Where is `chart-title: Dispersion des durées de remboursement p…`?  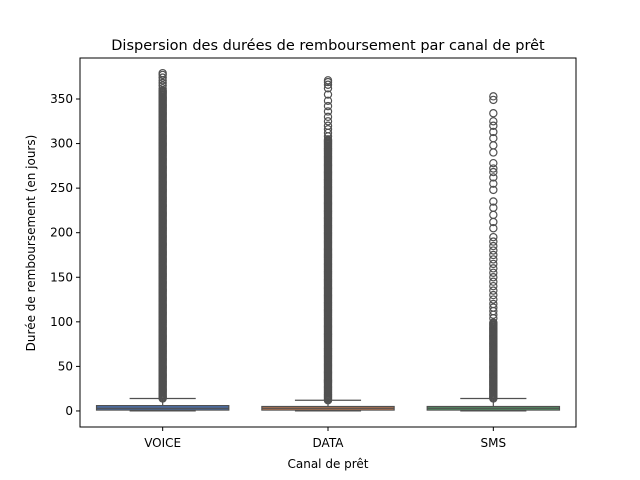 chart-title: Dispersion des durées de remboursement p… is located at coordinates (328, 46).